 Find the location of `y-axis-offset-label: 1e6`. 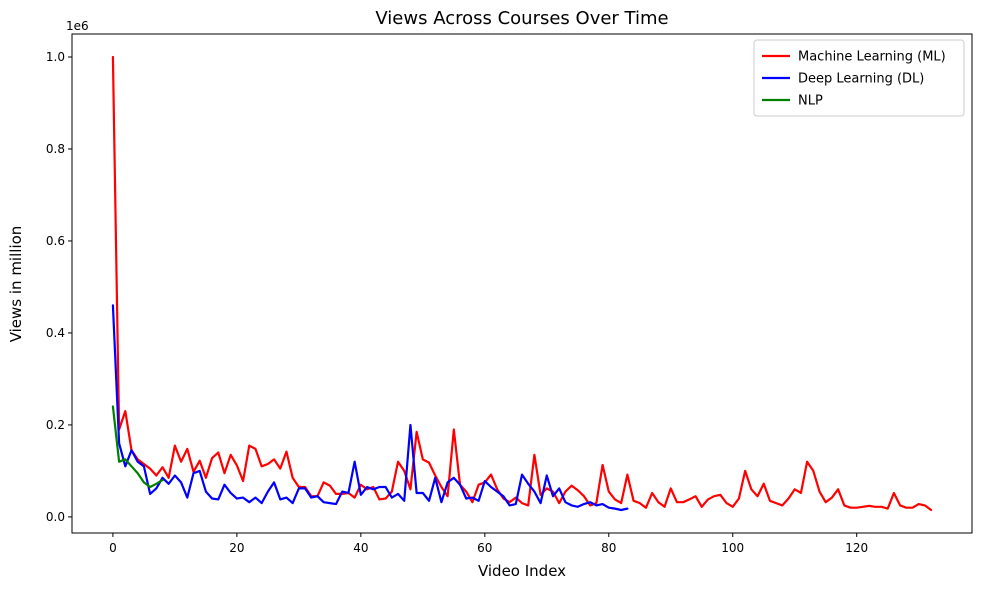

y-axis-offset-label: 1e6 is located at coordinates (77, 26).